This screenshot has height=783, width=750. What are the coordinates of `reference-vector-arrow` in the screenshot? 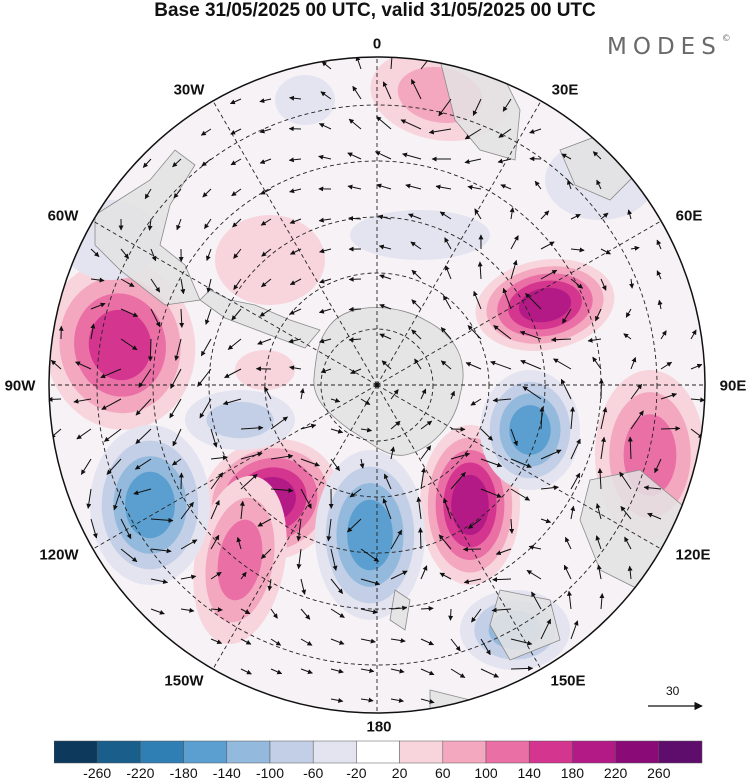 It's located at (675, 706).